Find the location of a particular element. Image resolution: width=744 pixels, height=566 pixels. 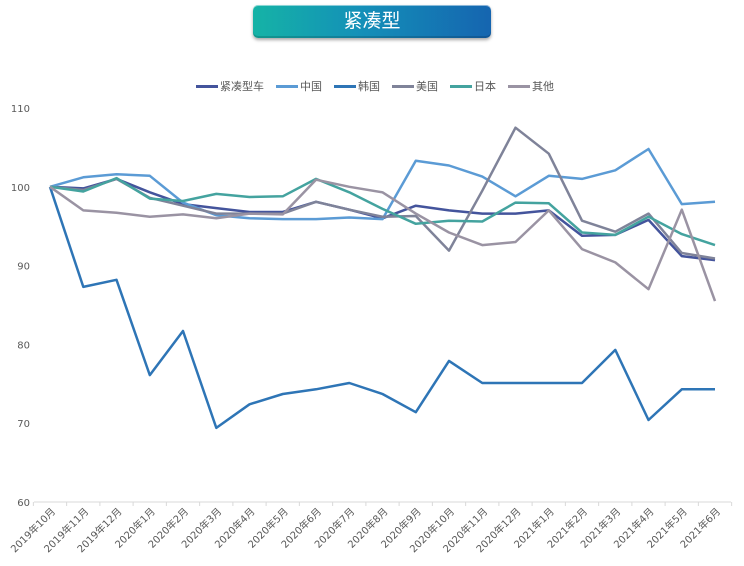

chart-legend: 紧凑型车 中国 韩国 美国 日本 其他 is located at coordinates (375, 86).